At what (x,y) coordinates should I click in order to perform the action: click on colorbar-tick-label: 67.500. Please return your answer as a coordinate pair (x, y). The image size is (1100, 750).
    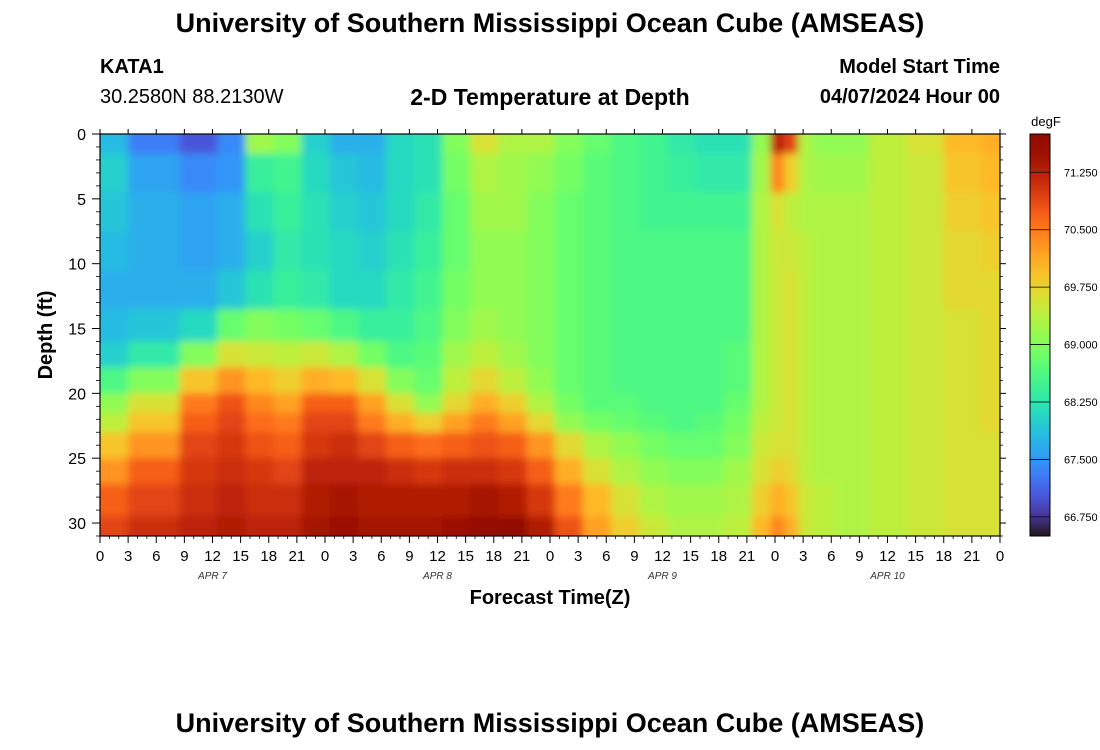
    Looking at the image, I should click on (1081, 460).